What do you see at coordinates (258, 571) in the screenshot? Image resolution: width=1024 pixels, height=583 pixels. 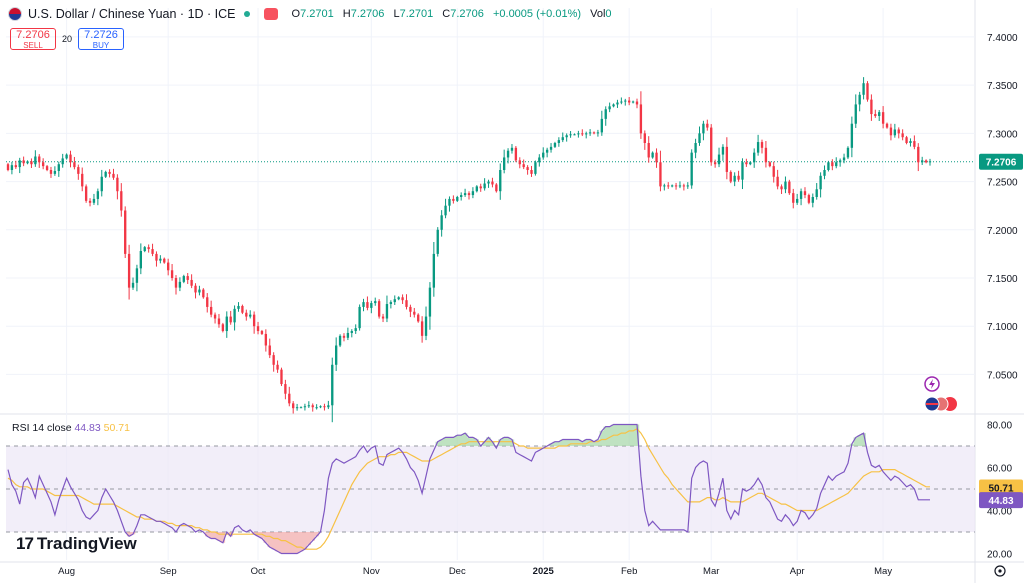 I see `time-tick-label: Oct` at bounding box center [258, 571].